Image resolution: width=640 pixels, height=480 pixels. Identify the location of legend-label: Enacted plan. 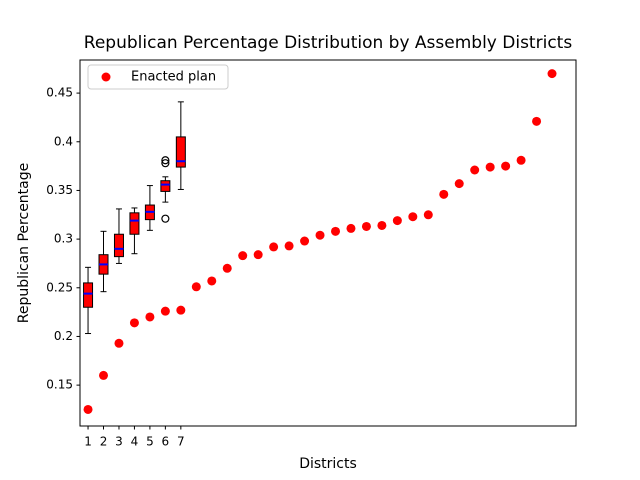
(173, 77).